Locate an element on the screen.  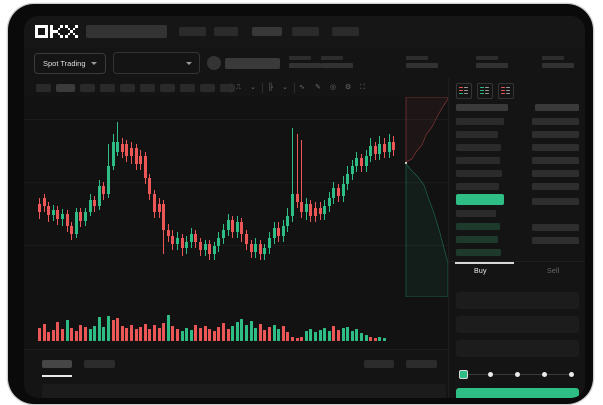
percent-slider is located at coordinates (517, 374).